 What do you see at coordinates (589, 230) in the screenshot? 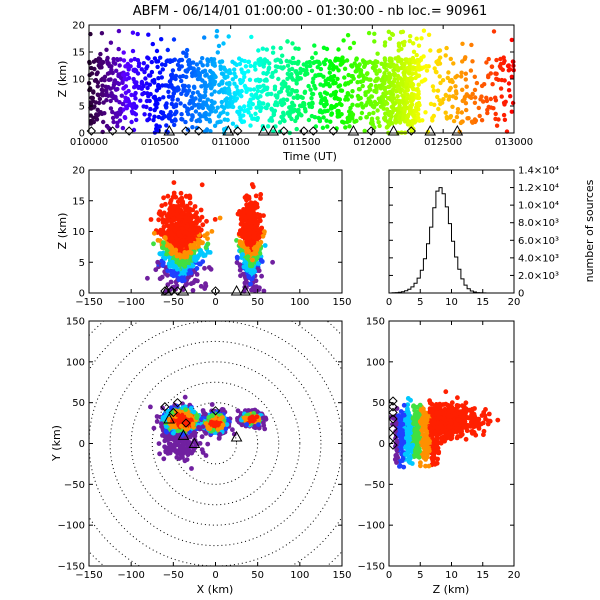
I see `histogram-y-label: number of sources` at bounding box center [589, 230].